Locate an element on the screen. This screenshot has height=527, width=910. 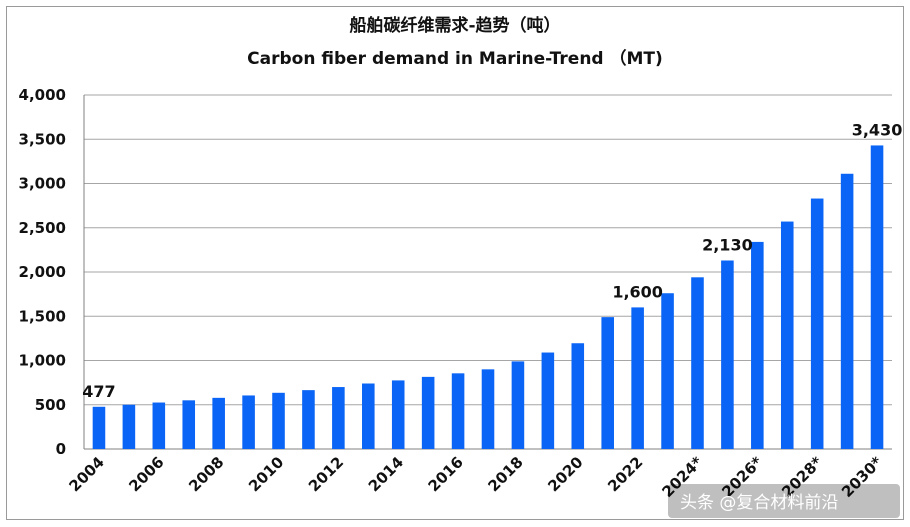
data-label: 2,130 is located at coordinates (727, 244).